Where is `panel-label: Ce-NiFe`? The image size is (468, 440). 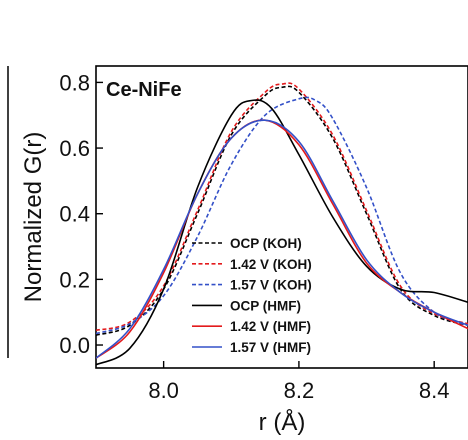
panel-label: Ce-NiFe is located at coordinates (144, 90).